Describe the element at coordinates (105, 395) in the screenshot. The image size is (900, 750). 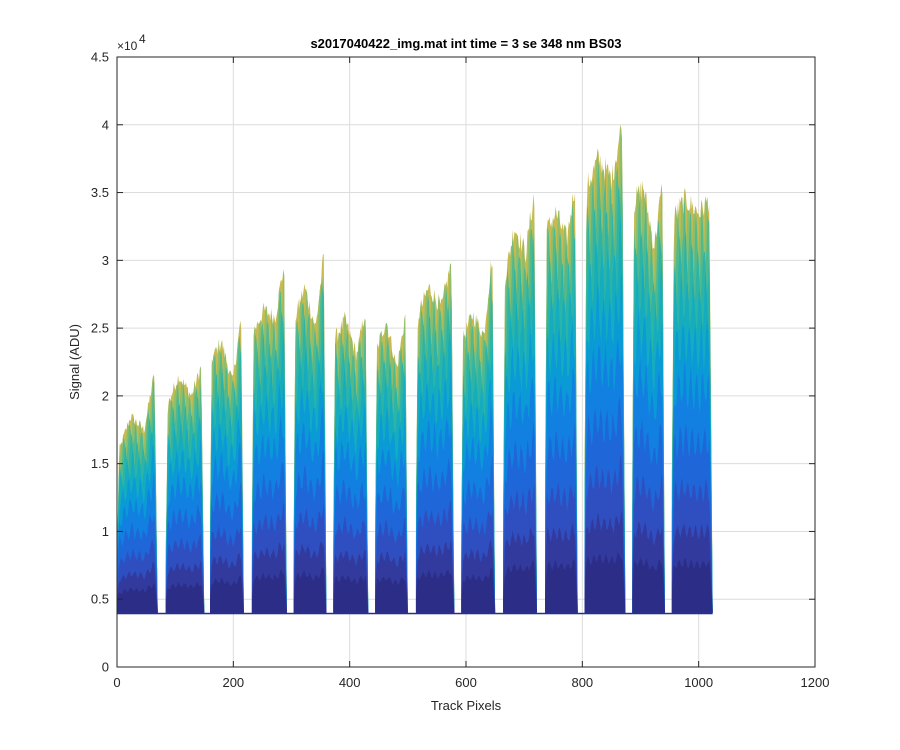
I see `y-tick-label-4: 2` at that location.